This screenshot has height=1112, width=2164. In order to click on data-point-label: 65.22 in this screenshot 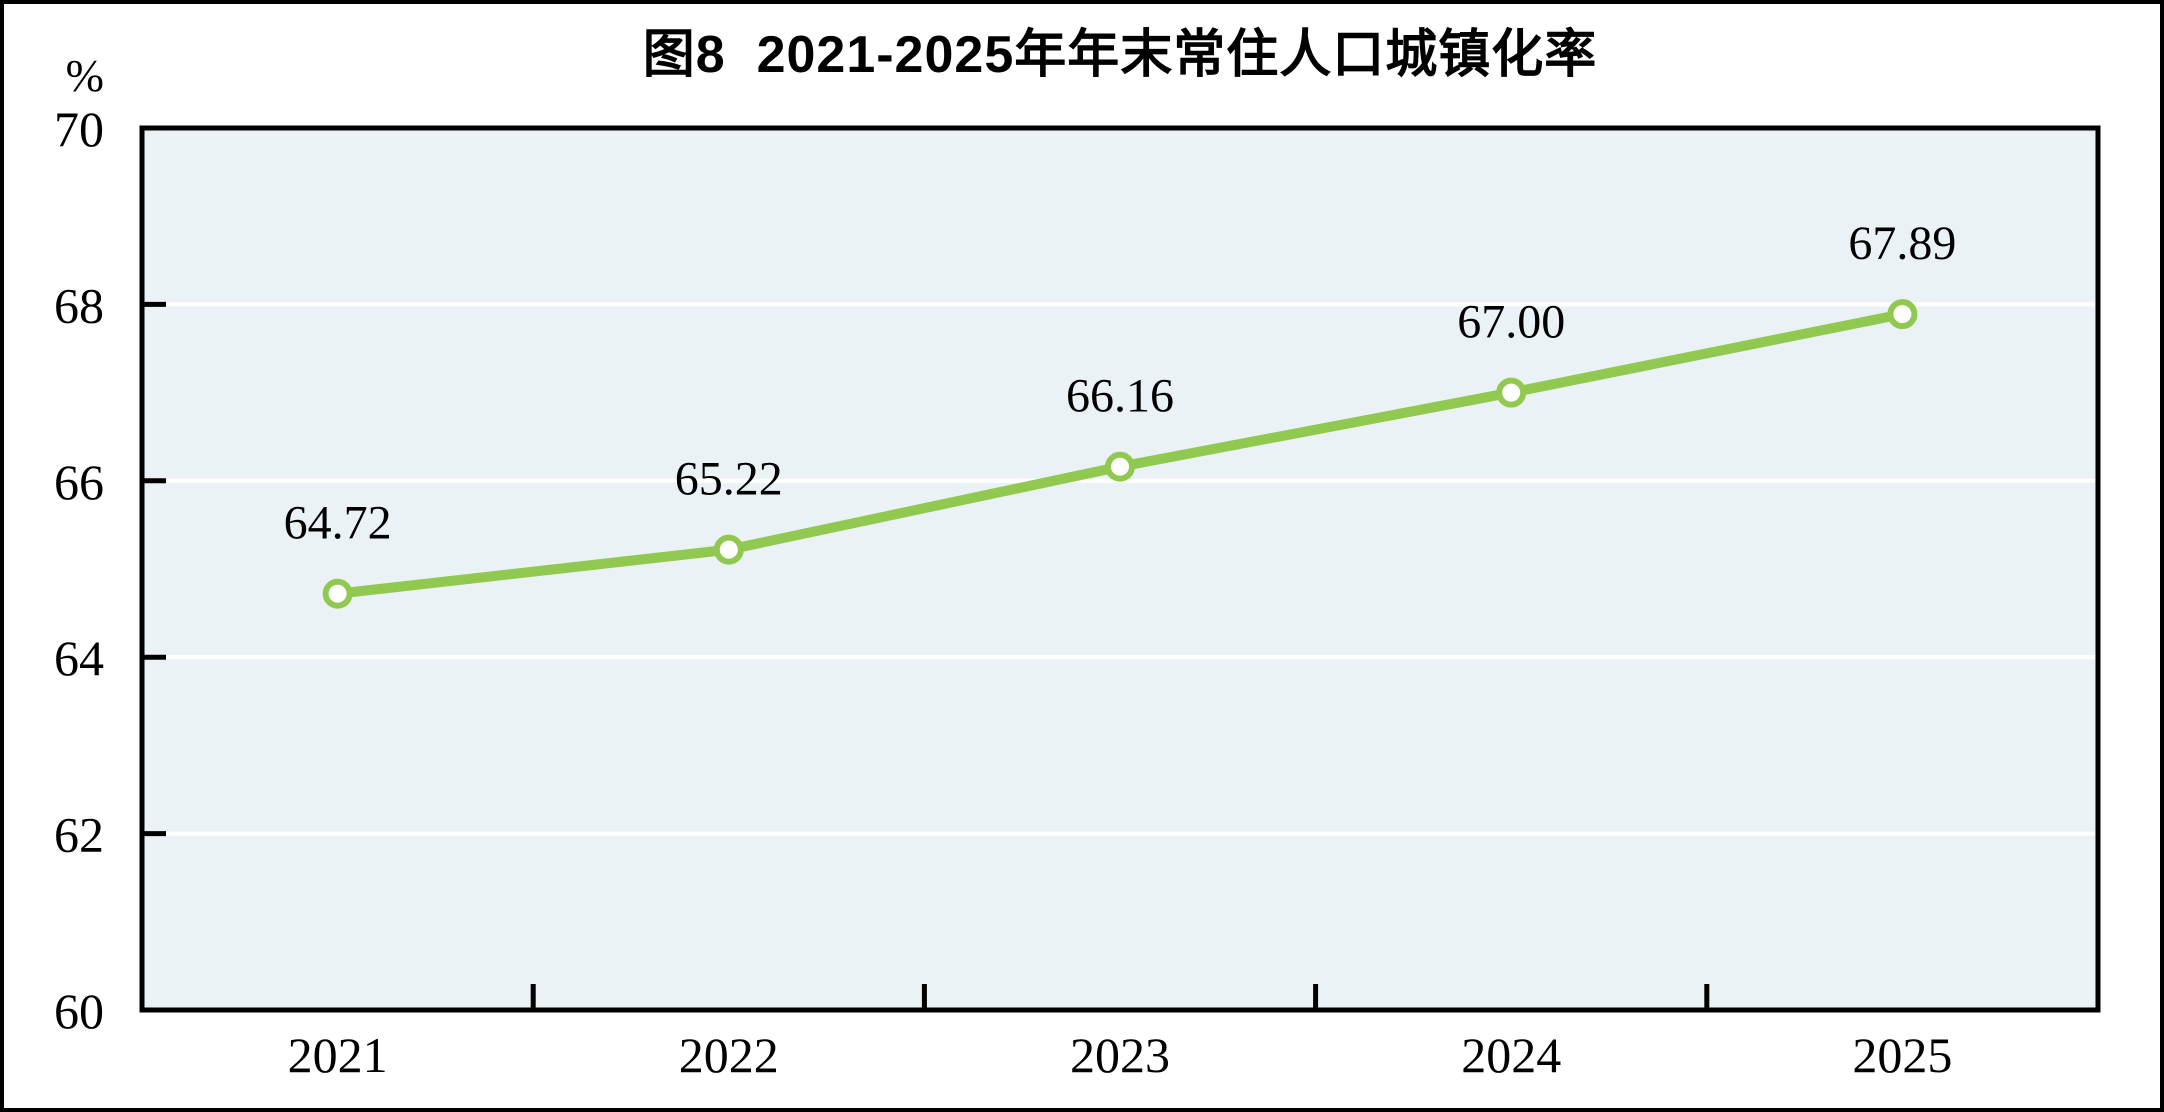, I will do `click(729, 479)`.